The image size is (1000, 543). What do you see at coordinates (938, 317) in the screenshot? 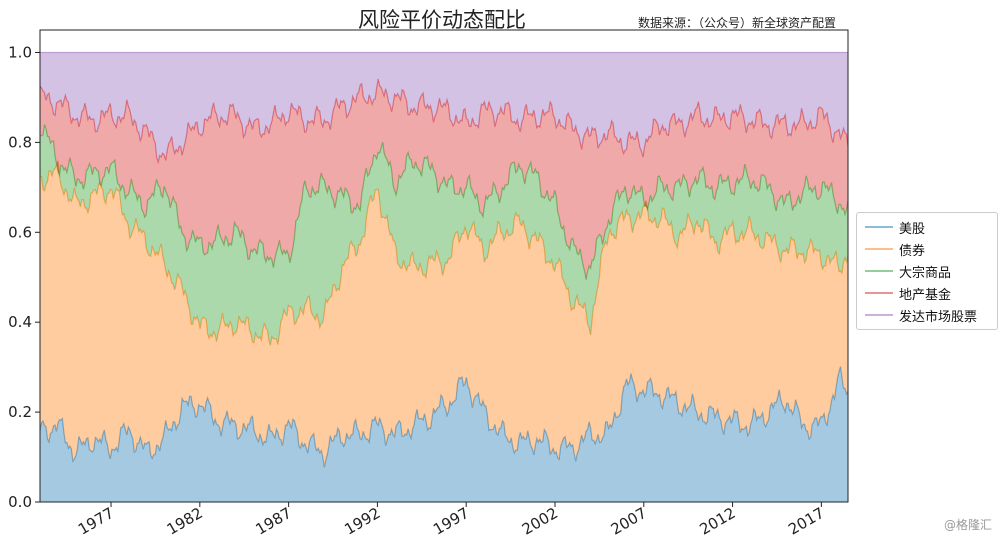
I see `legend-label: 发达市场股票` at bounding box center [938, 317].